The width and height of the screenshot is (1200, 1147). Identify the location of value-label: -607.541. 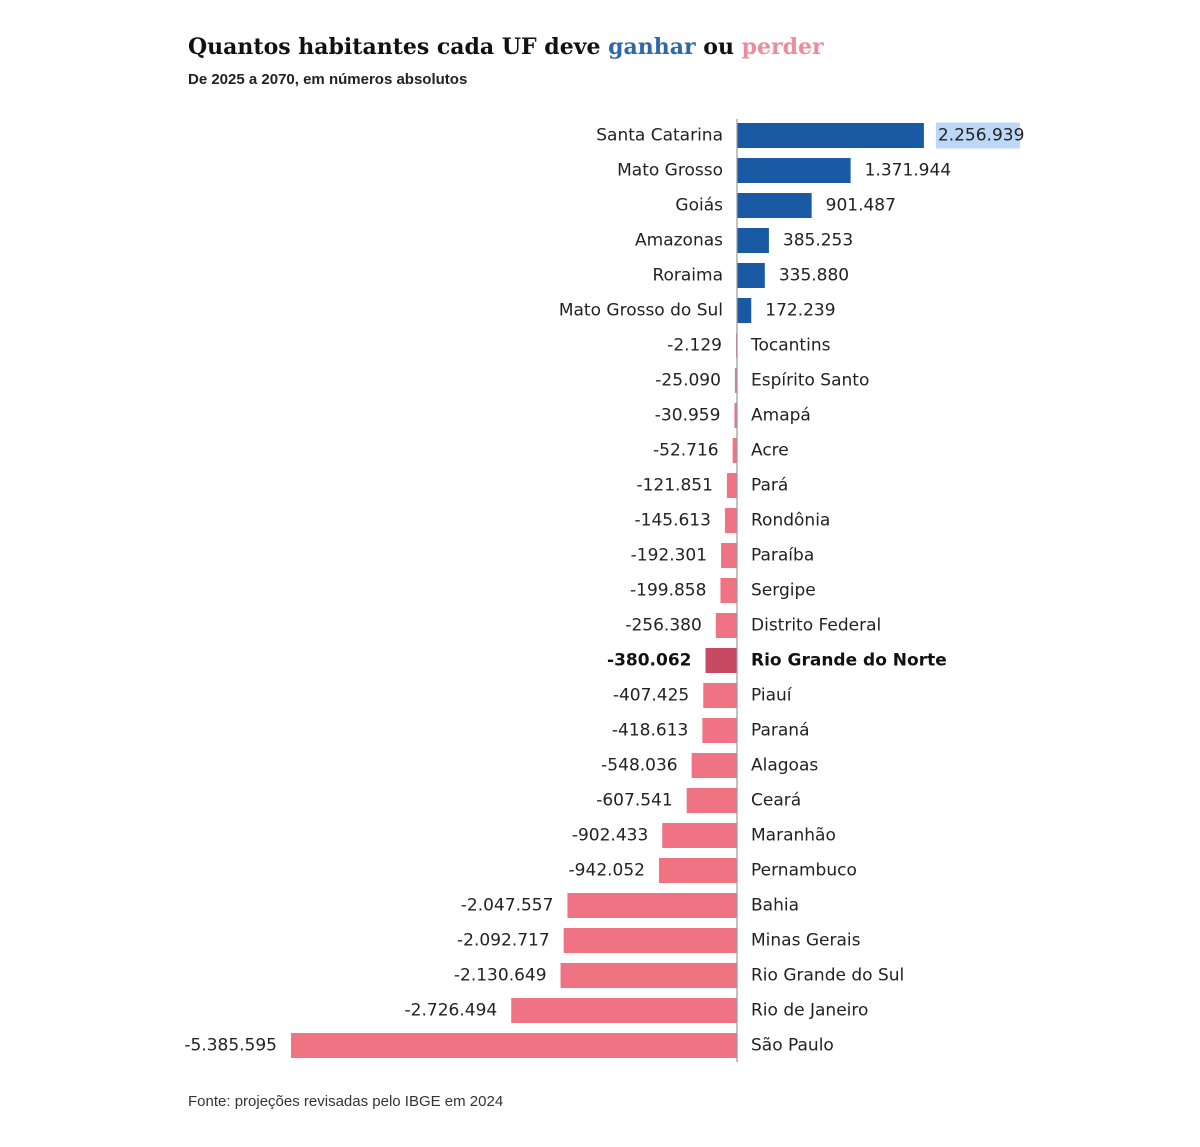
(634, 801).